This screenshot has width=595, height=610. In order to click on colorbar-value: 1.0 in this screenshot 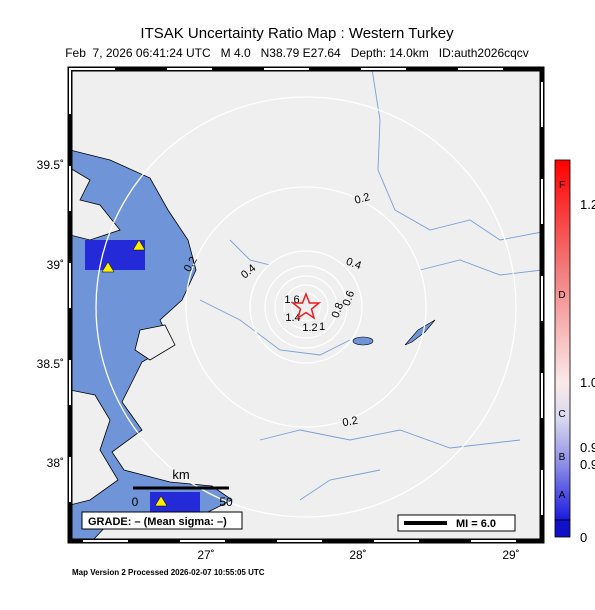, I will do `click(587, 382)`.